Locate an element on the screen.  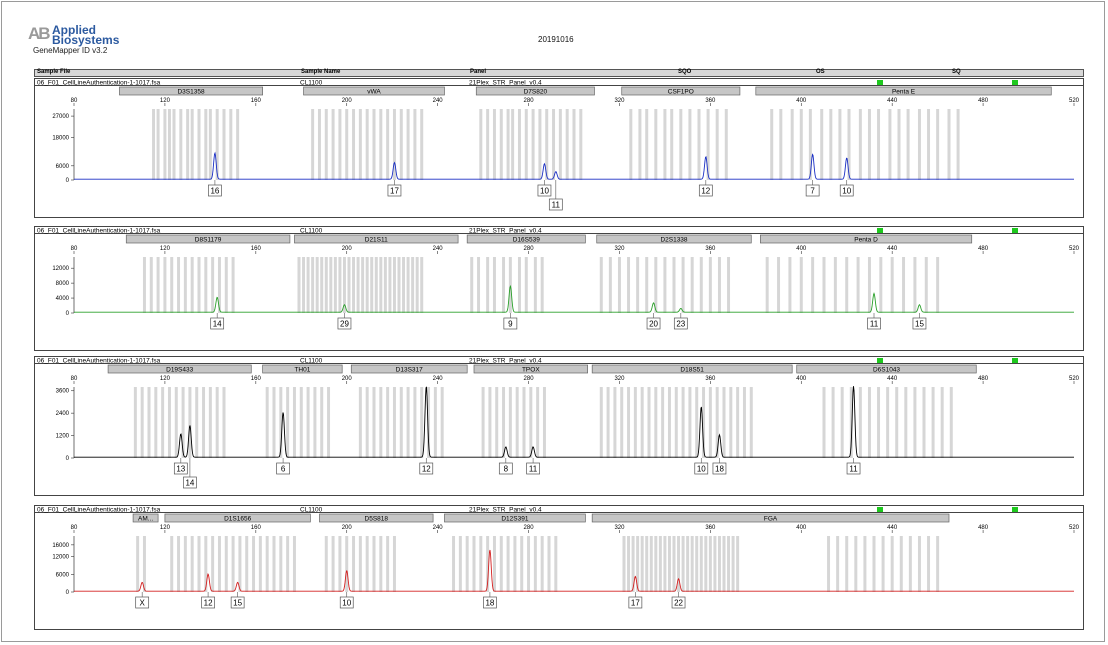
x-tick-label: 280 is located at coordinates (529, 101).